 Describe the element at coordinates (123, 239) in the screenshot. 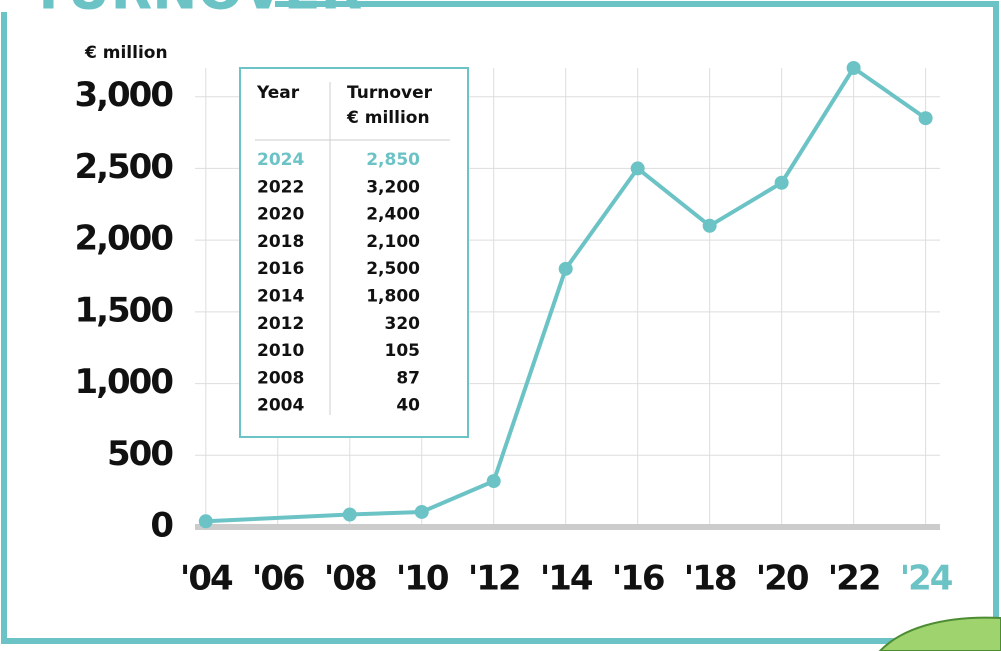

I see `y-tick-label: 2,000` at that location.